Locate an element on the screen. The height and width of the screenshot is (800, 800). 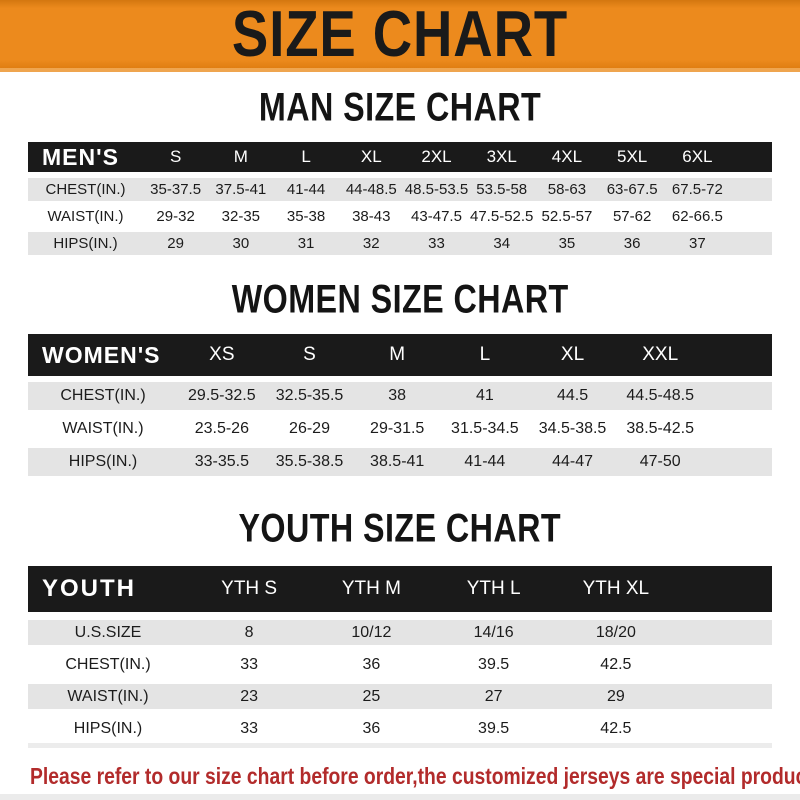
size-value-cell: 52.5-57 is located at coordinates (567, 216).